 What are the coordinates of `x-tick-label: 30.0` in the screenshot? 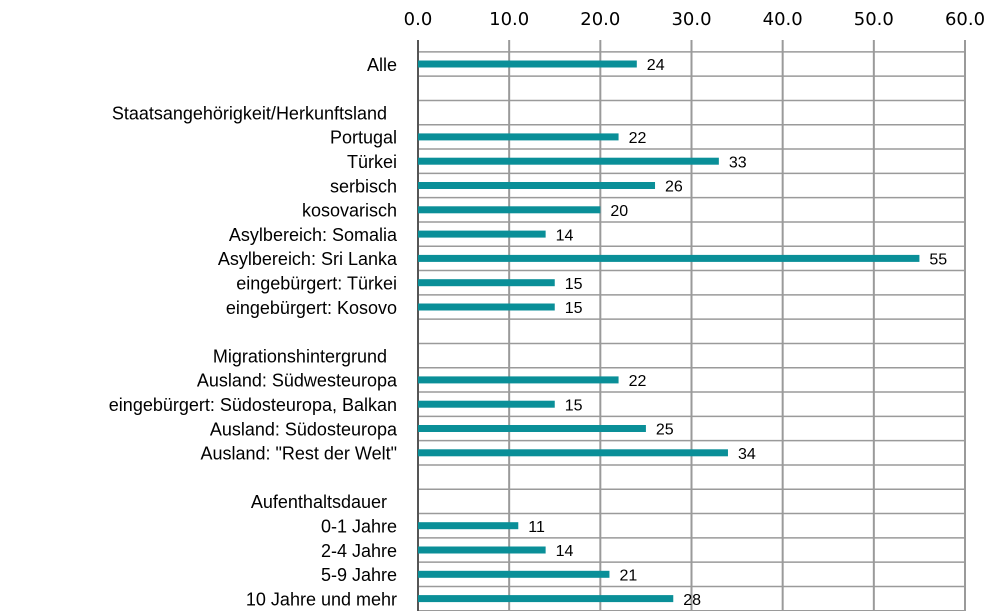 It's located at (691, 19).